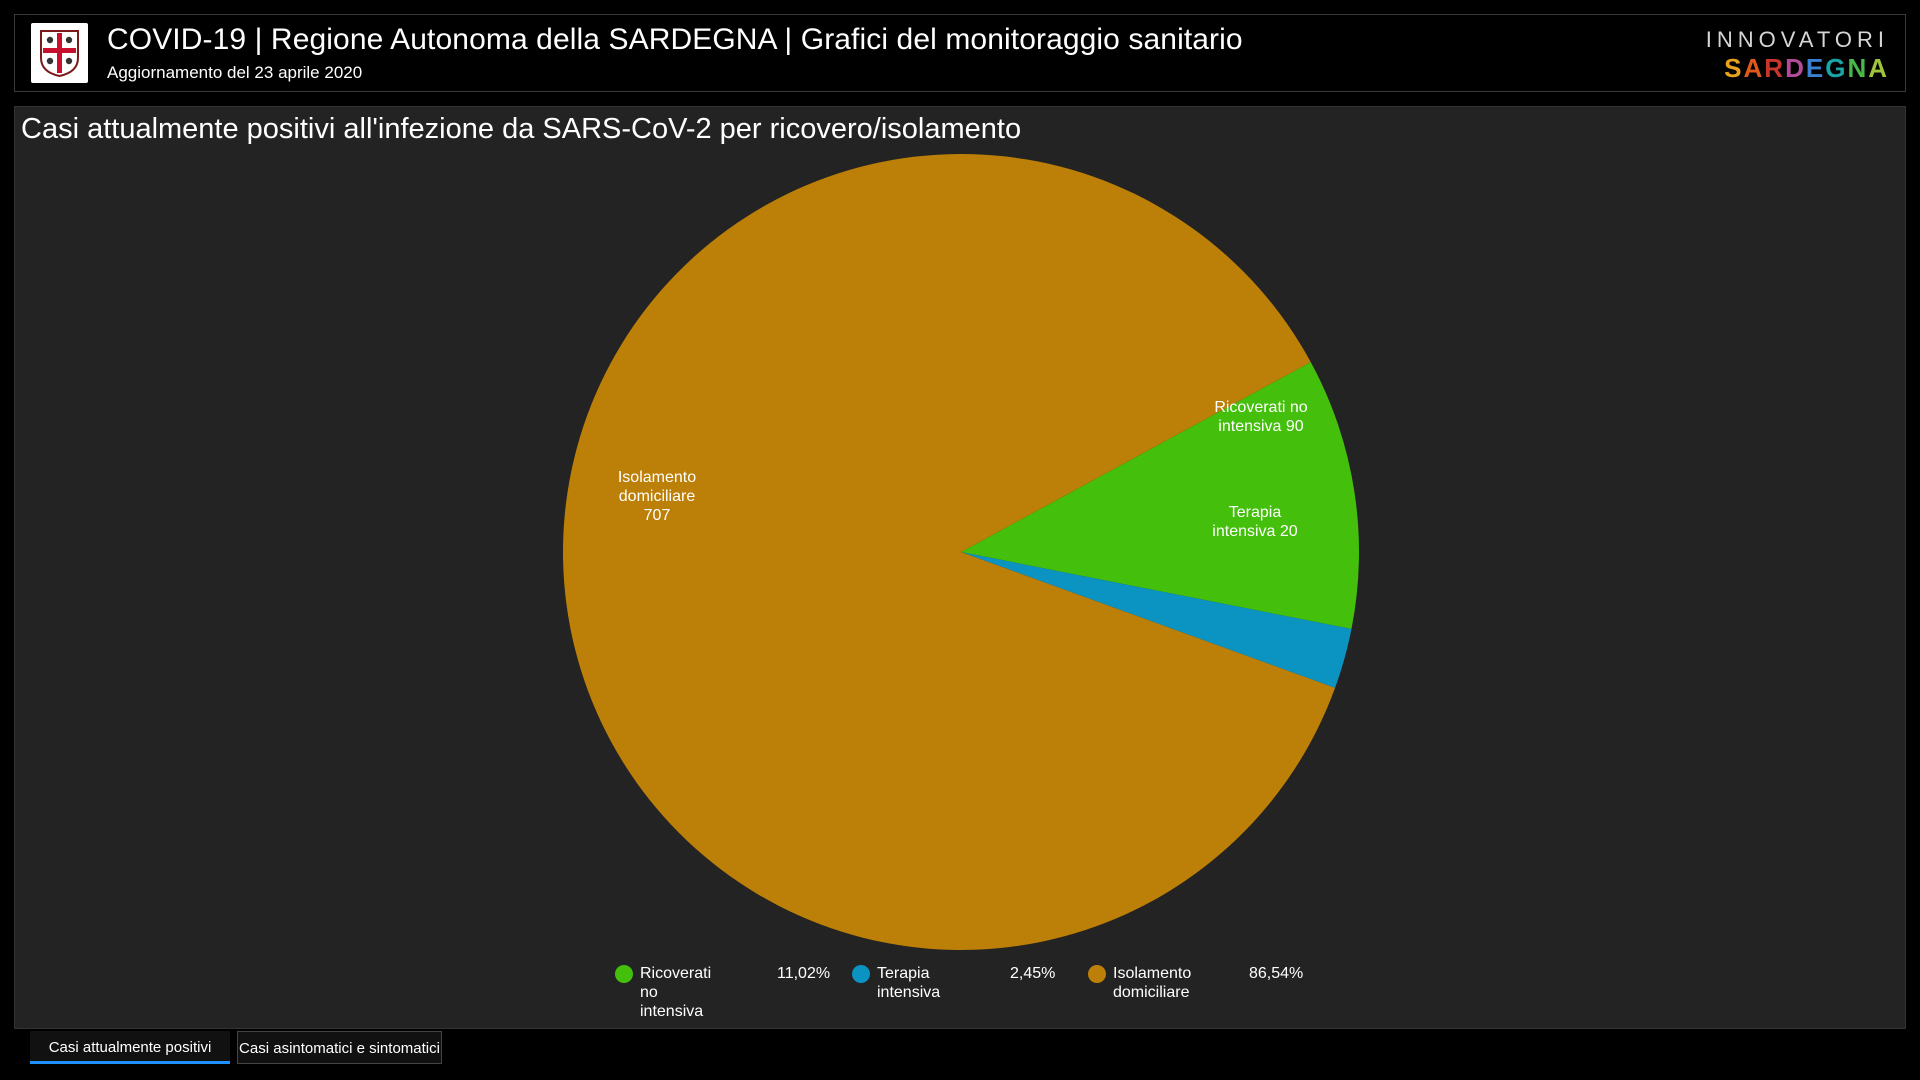 Image resolution: width=1920 pixels, height=1080 pixels. Describe the element at coordinates (1260, 417) in the screenshot. I see `slice-data-label: Ricoverati no intensiva 90` at that location.